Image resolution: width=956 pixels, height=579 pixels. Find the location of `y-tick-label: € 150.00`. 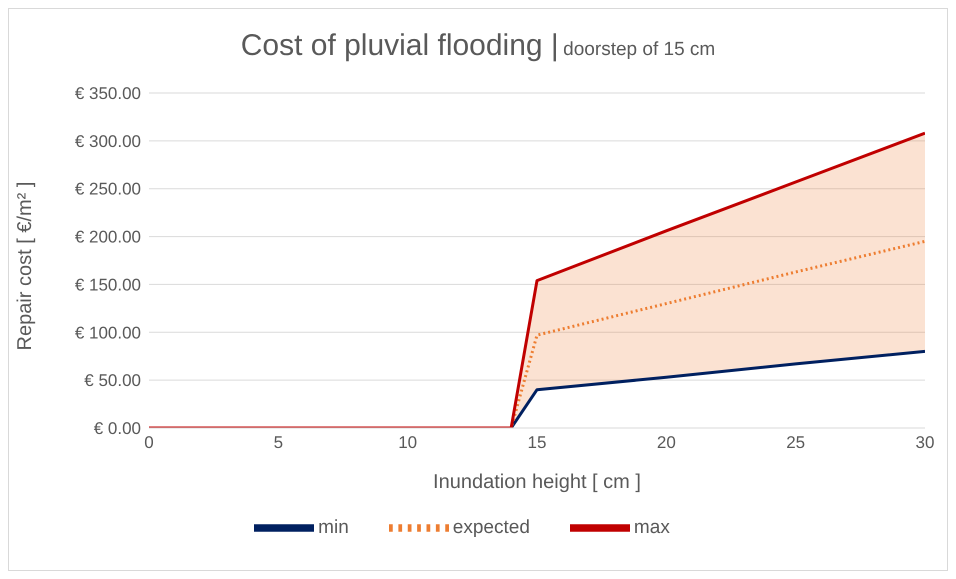

y-tick-label: € 150.00 is located at coordinates (107, 284).